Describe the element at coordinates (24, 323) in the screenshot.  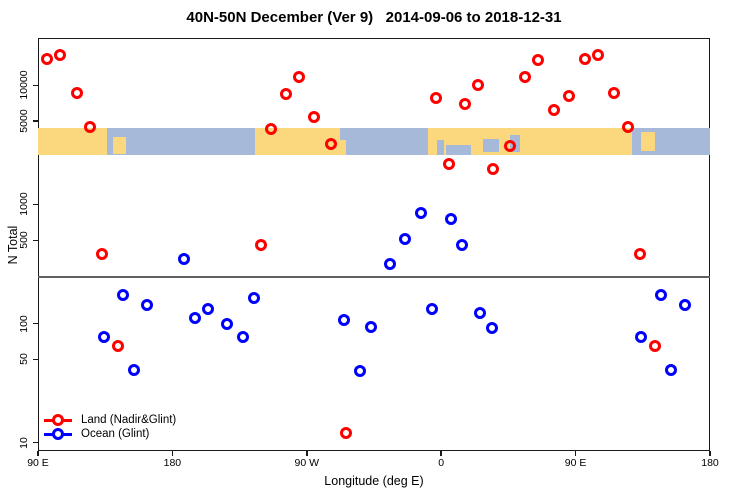
I see `y-tick-label: 100` at that location.